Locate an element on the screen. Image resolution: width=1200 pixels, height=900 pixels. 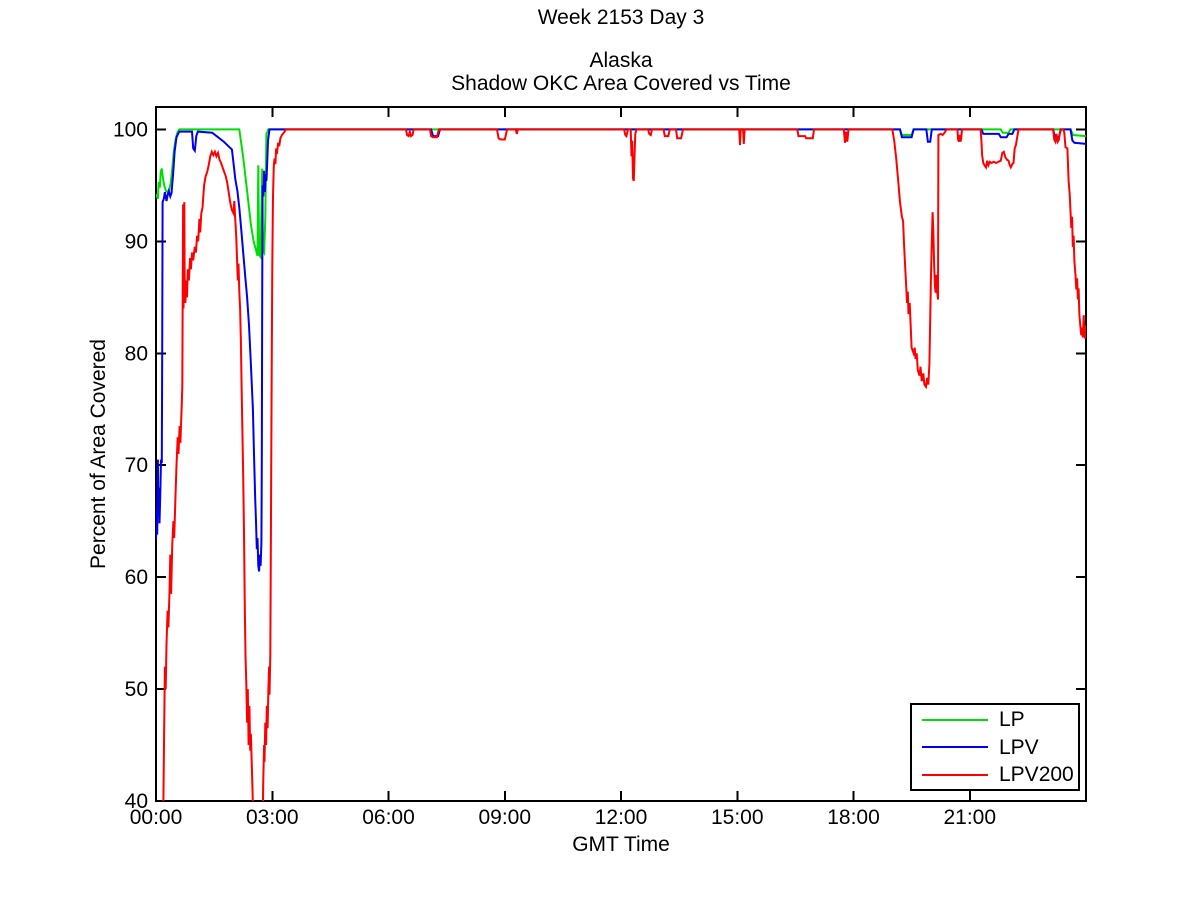
figure-title: Week 2153 Day 3 is located at coordinates (621, 17).